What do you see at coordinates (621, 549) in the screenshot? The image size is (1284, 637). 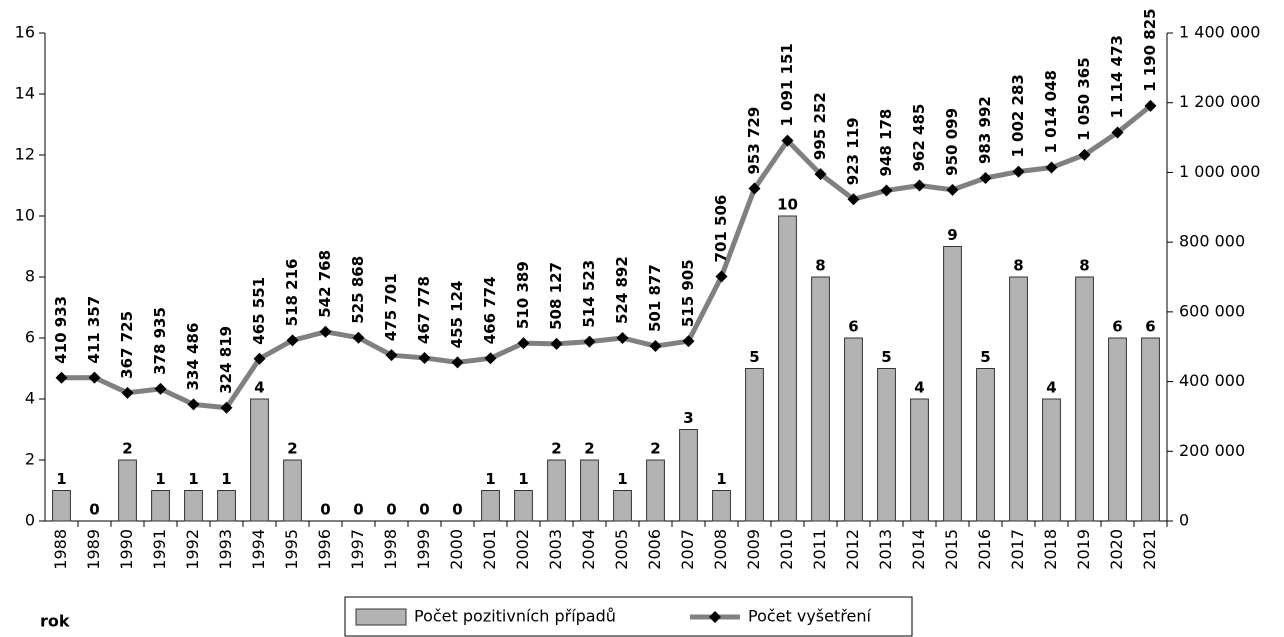 I see `x-tick-label: 2005` at bounding box center [621, 549].